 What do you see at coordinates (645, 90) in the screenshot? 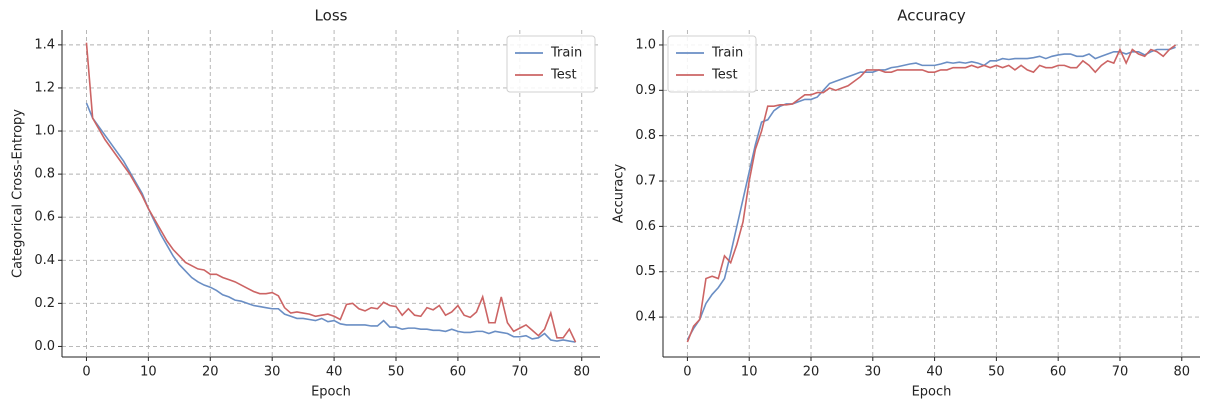
I see `y-tick-label: 0.9` at bounding box center [645, 90].